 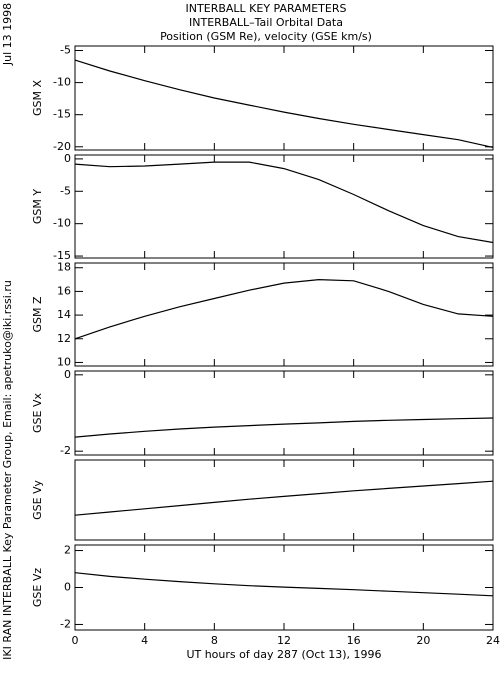 I want to click on y-tick-label: 10, so click(x=64, y=361).